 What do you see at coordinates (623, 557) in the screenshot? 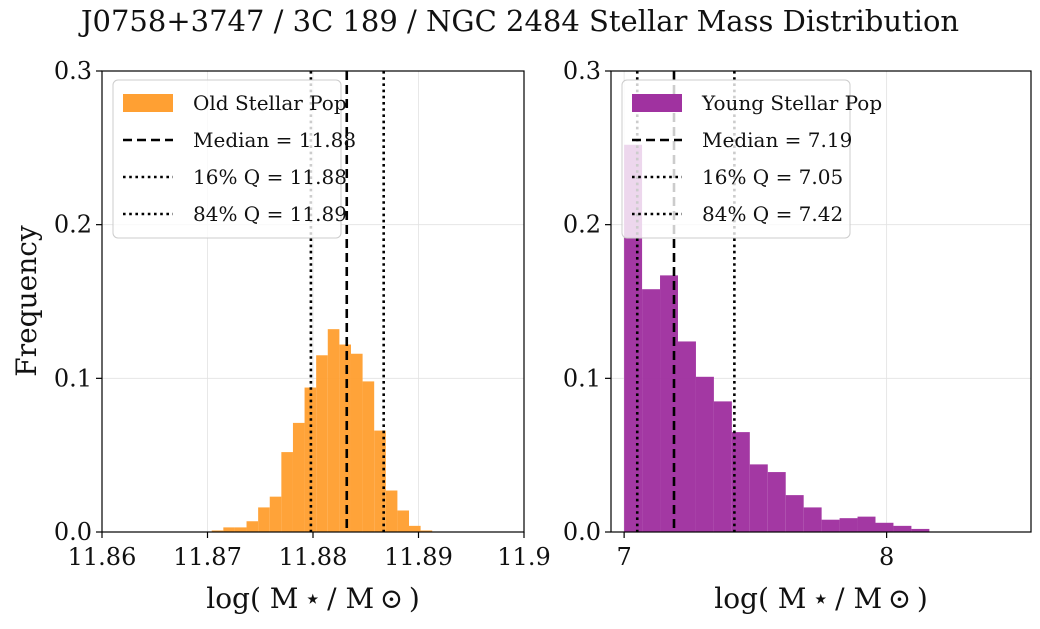
I see `x-tick-label: 7` at bounding box center [623, 557].